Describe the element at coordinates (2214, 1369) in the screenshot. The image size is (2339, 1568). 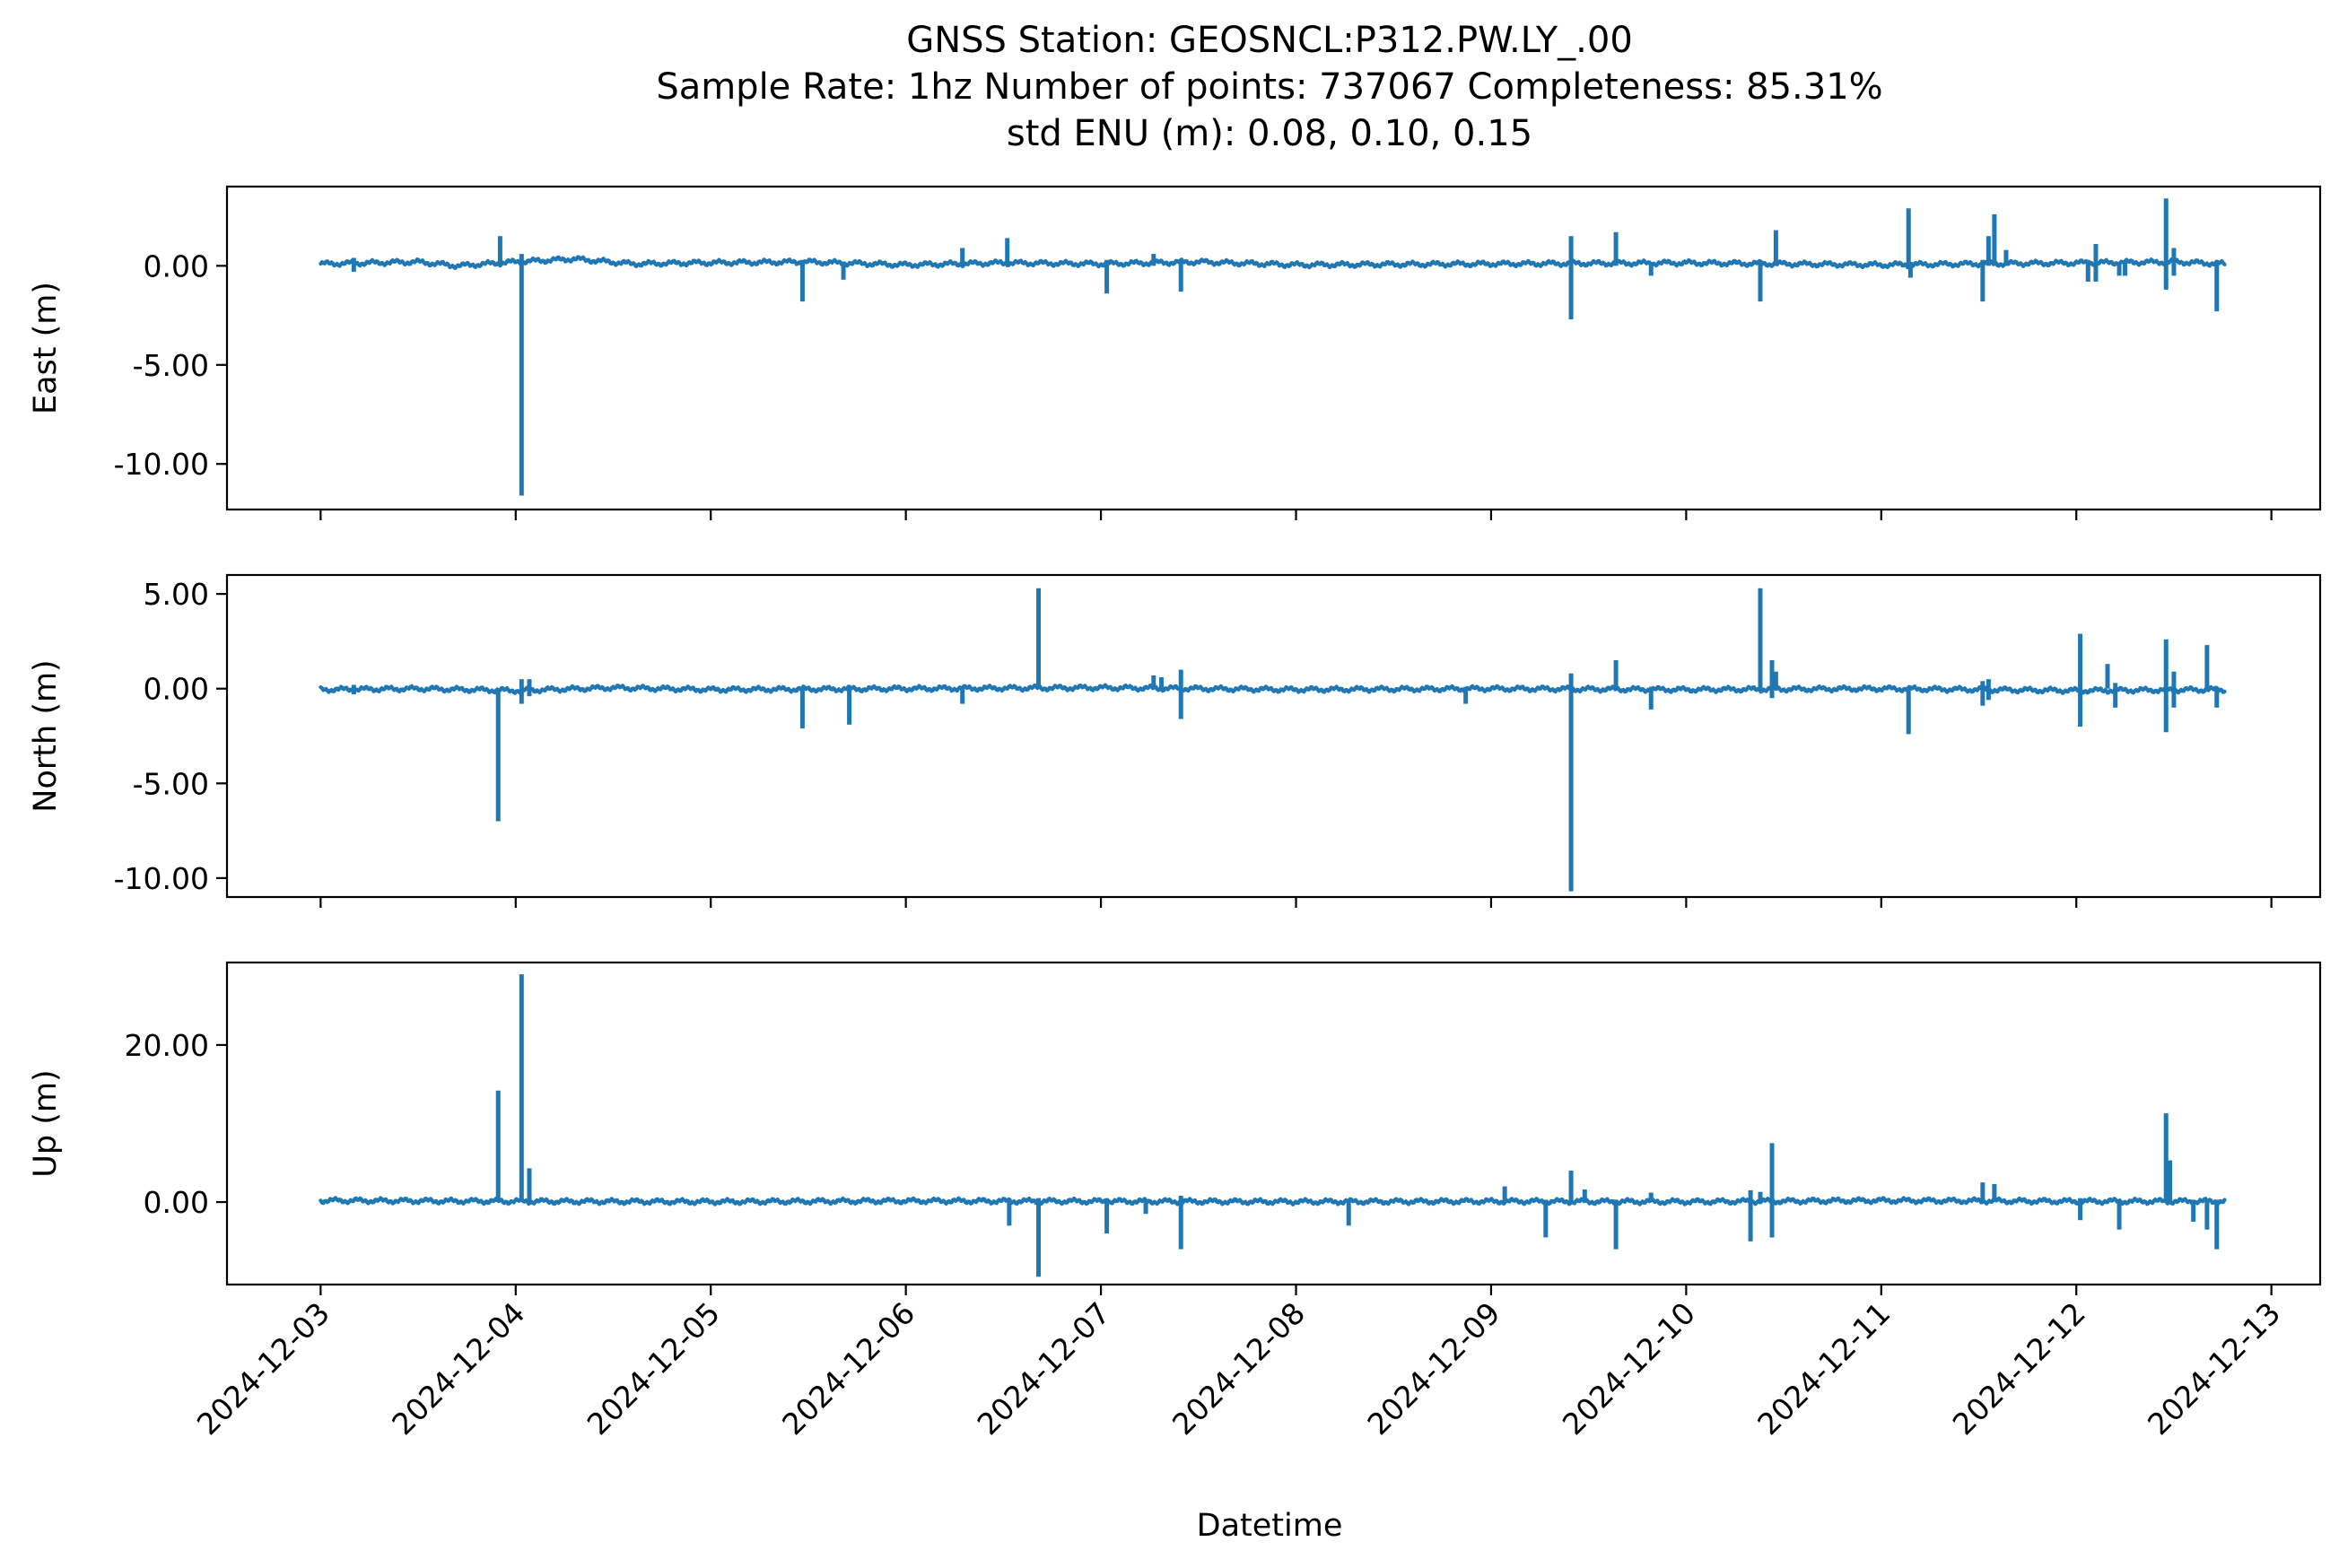
I see `xtick-label: 2024-12-13` at that location.